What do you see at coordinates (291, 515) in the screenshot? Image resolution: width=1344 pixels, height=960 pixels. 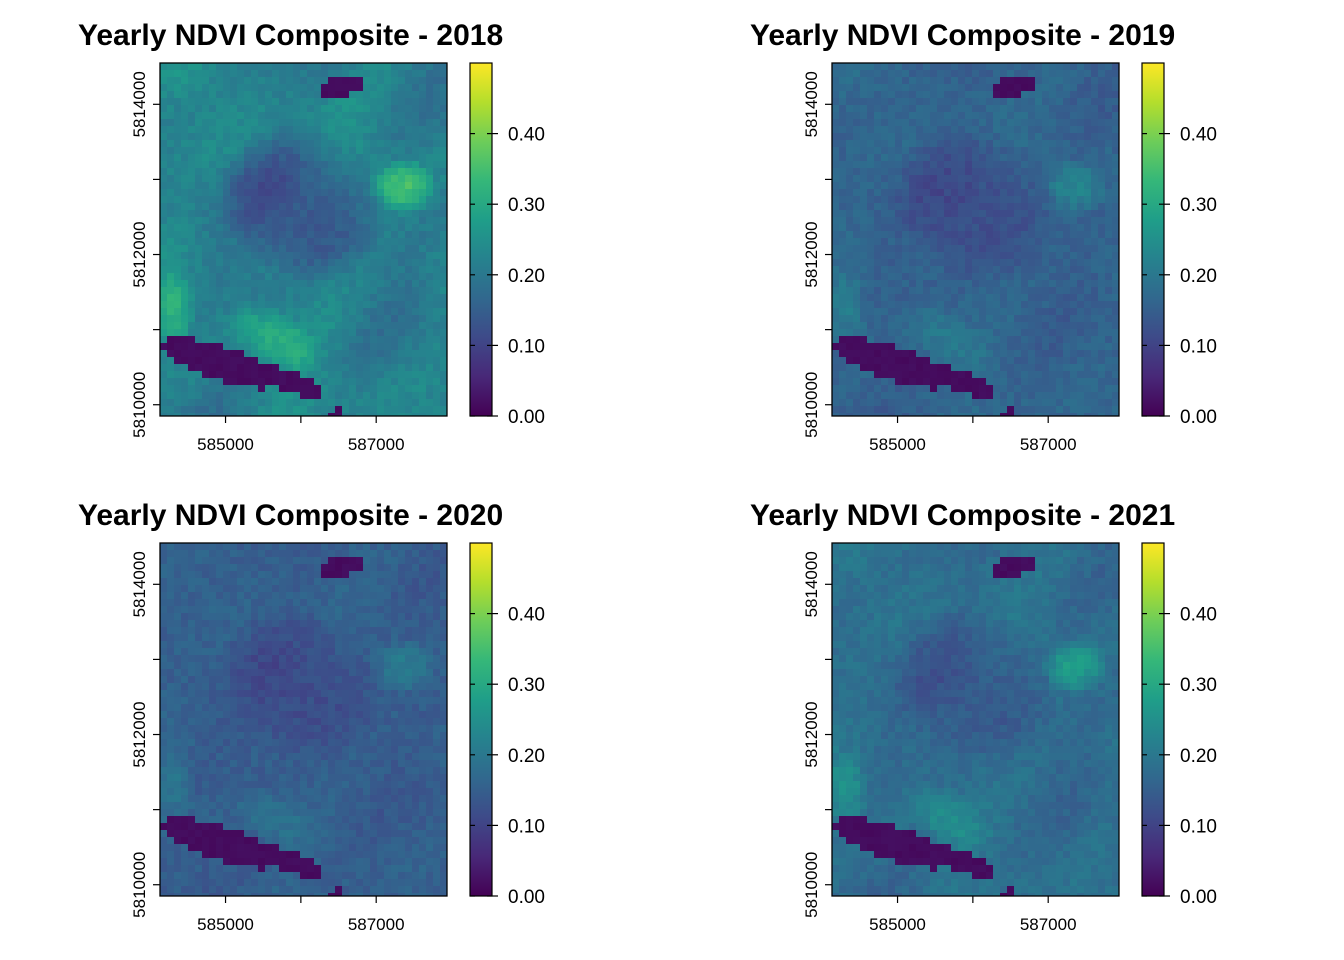 I see `panel-title: Yearly NDVI Composite - 2020` at bounding box center [291, 515].